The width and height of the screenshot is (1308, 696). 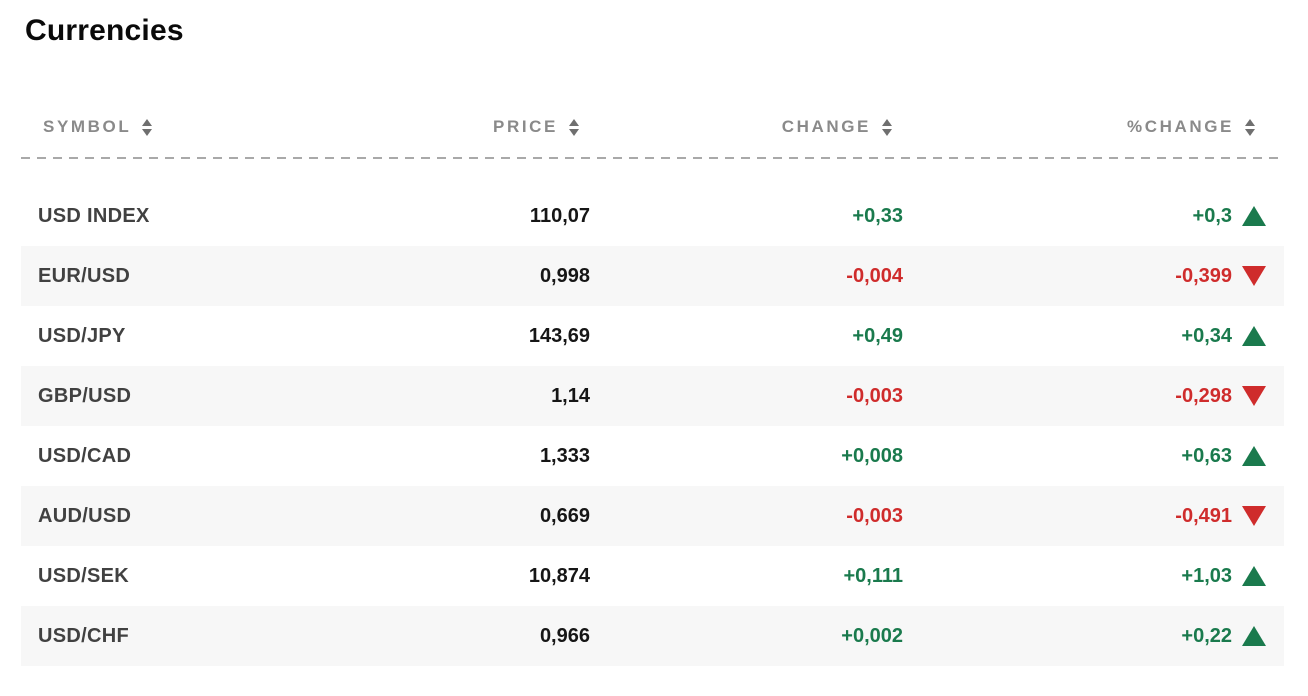 I want to click on pct-change-value: -0,399, so click(x=1203, y=275).